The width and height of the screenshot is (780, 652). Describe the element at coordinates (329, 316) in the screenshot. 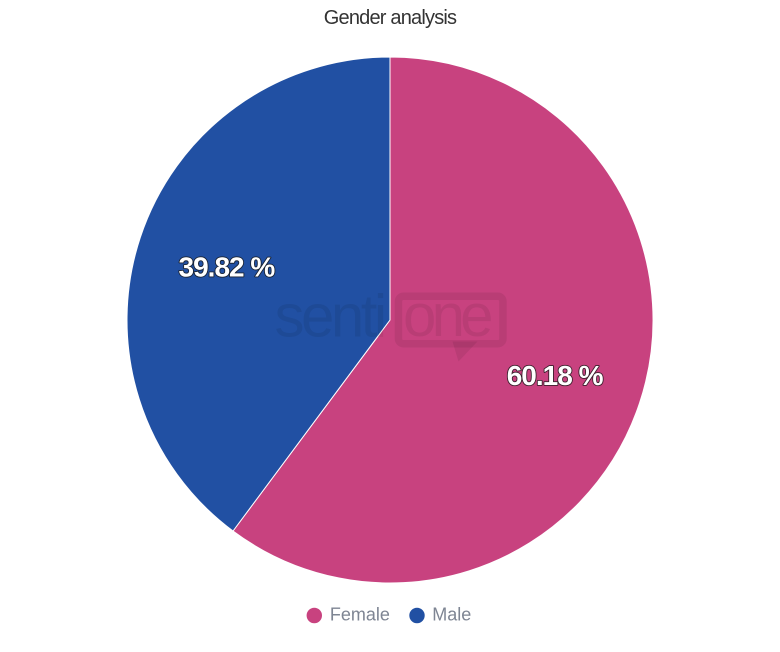

I see `svg-text: senti` at that location.